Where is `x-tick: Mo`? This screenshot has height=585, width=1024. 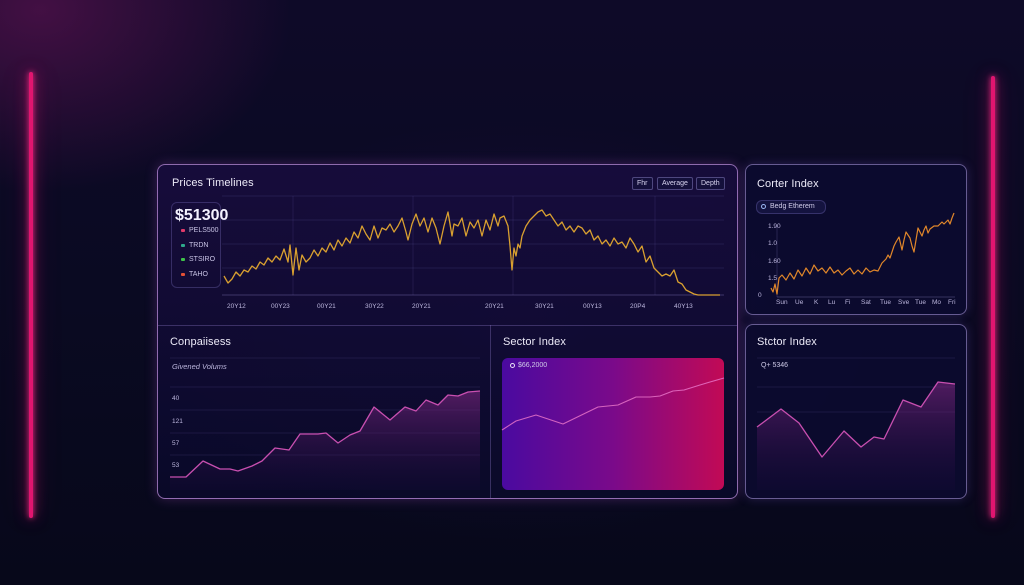 x-tick: Mo is located at coordinates (937, 302).